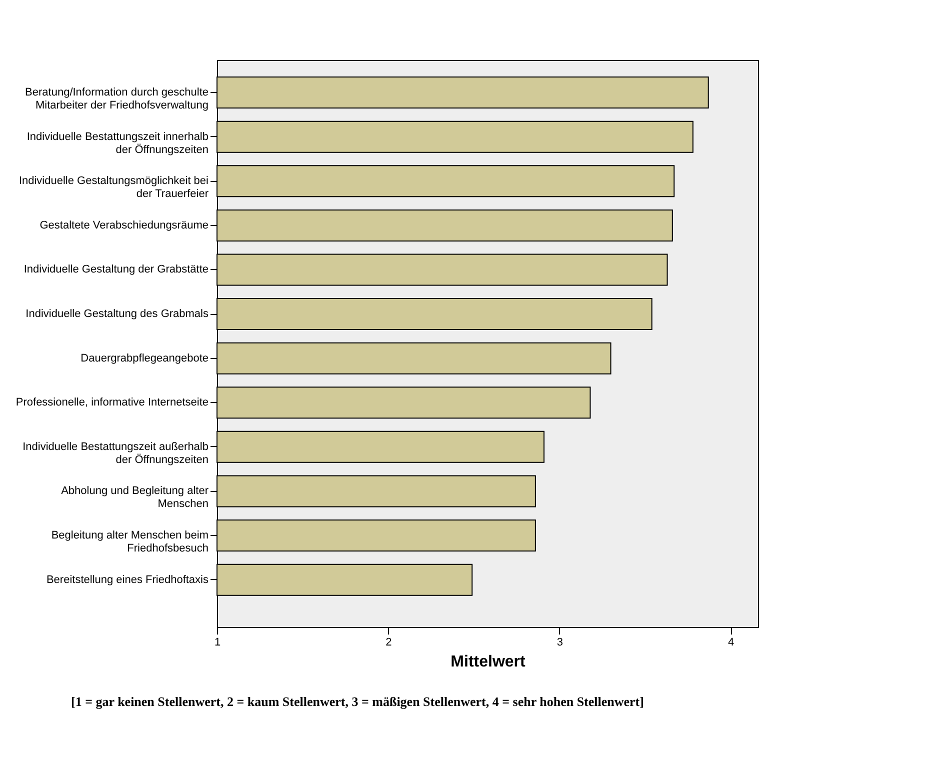 This screenshot has width=928, height=759. What do you see at coordinates (135, 497) in the screenshot?
I see `y-tick-label: Abholung und Begleitung alter Menschen` at bounding box center [135, 497].